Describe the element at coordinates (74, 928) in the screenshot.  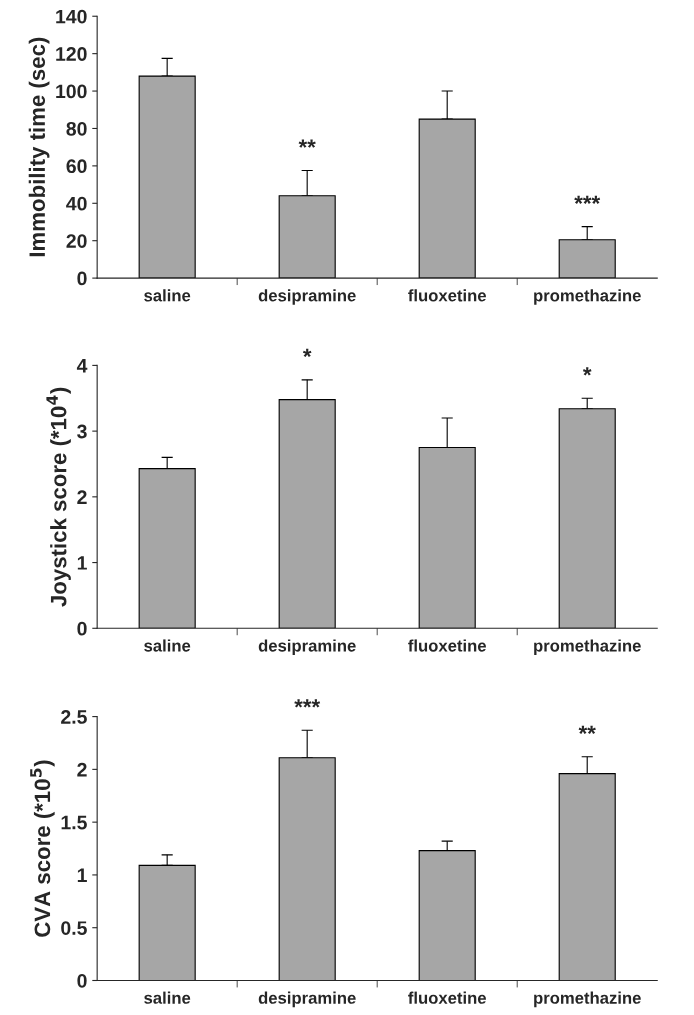
I see `y-tick-label: 0.5` at that location.